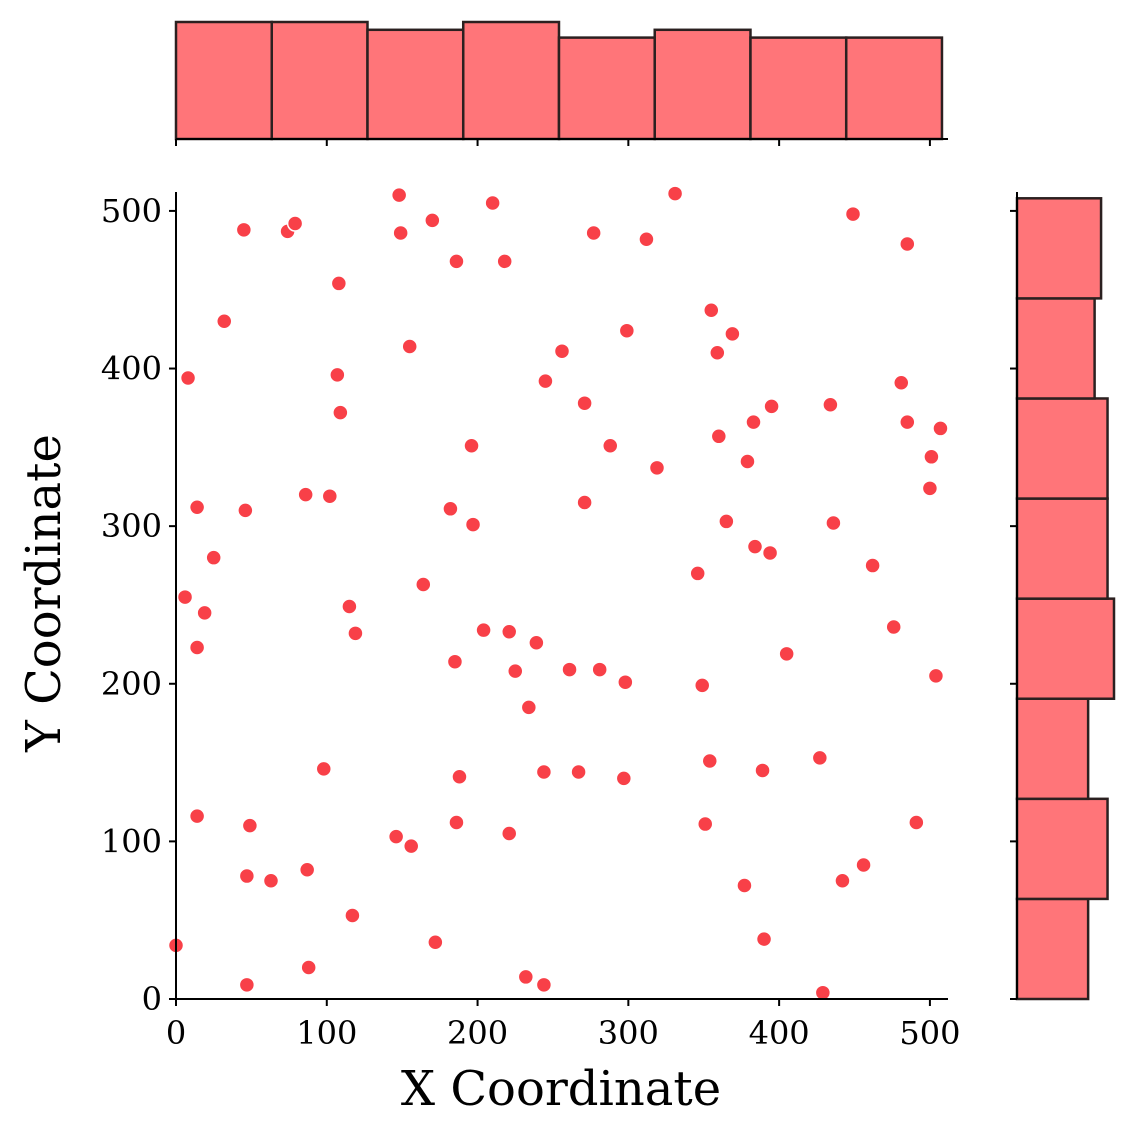 This screenshot has height=1138, width=1136. I want to click on x-axis-title: X Coordinate, so click(561, 1089).